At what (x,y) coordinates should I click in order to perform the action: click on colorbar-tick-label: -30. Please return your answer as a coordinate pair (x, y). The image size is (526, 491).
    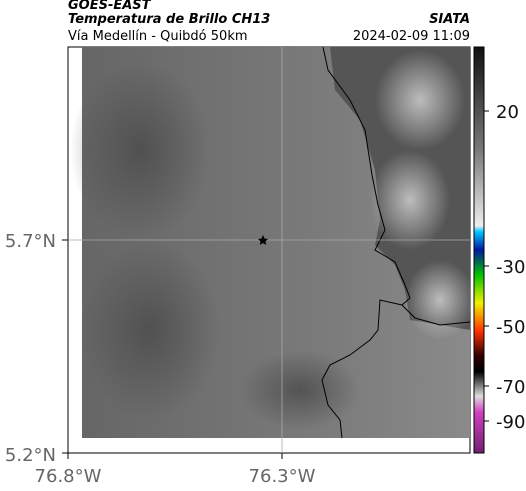
    Looking at the image, I should click on (510, 267).